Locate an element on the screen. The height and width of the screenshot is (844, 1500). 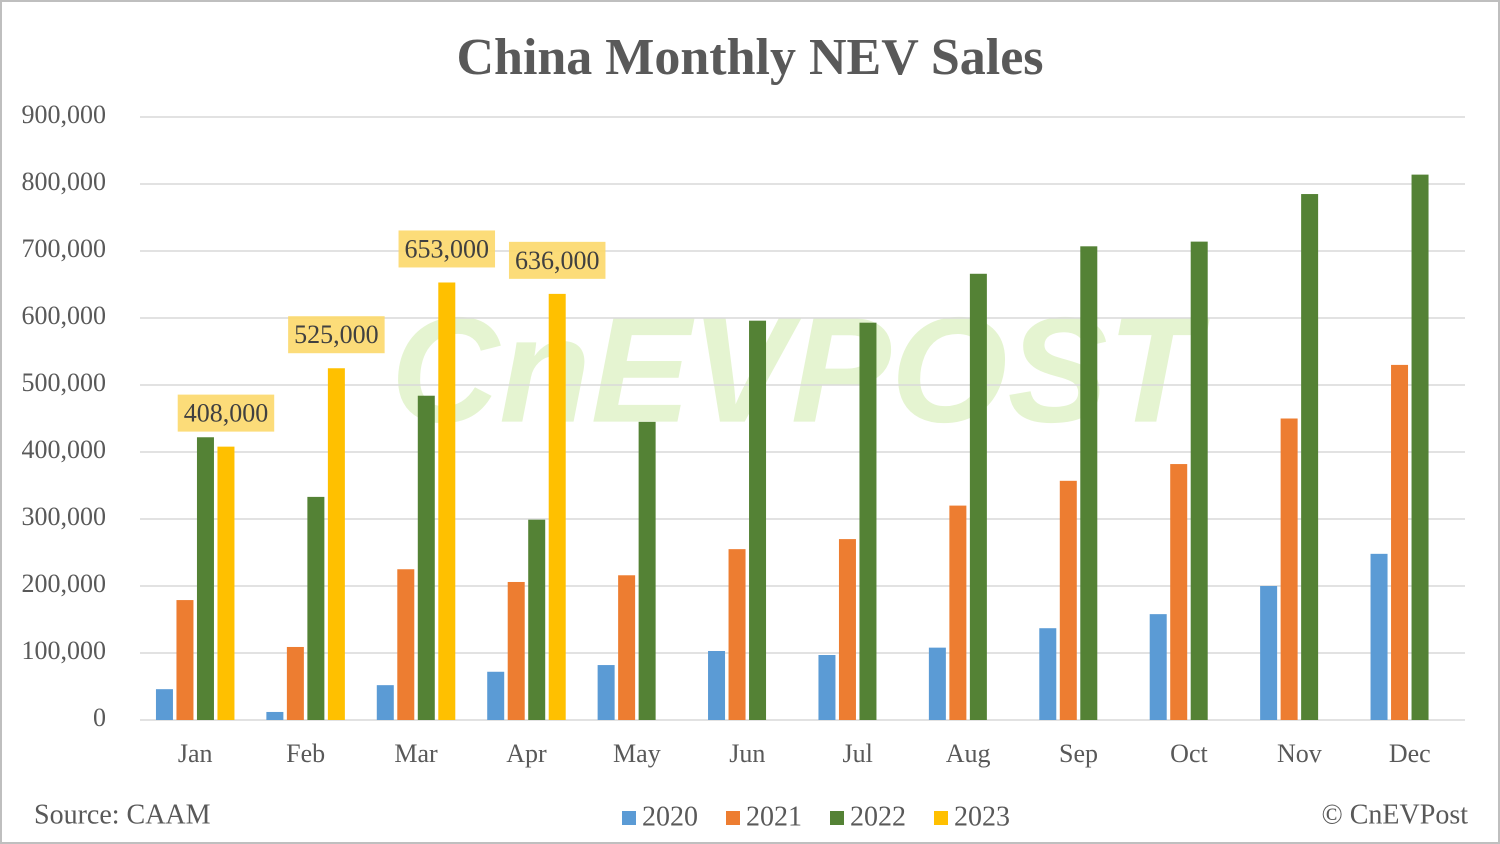
legend-label: 2020 is located at coordinates (670, 816).